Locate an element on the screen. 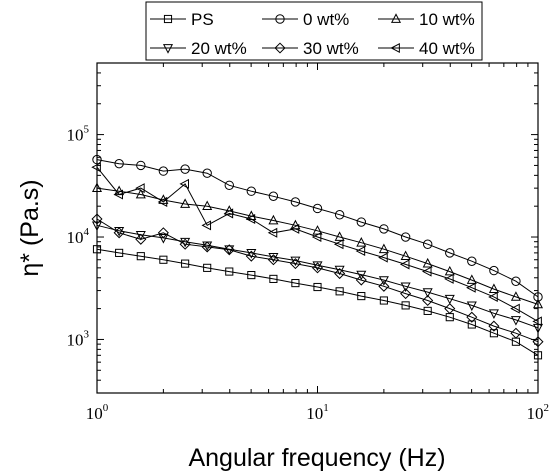  legend-entry: 10 wt% is located at coordinates (426, 19).